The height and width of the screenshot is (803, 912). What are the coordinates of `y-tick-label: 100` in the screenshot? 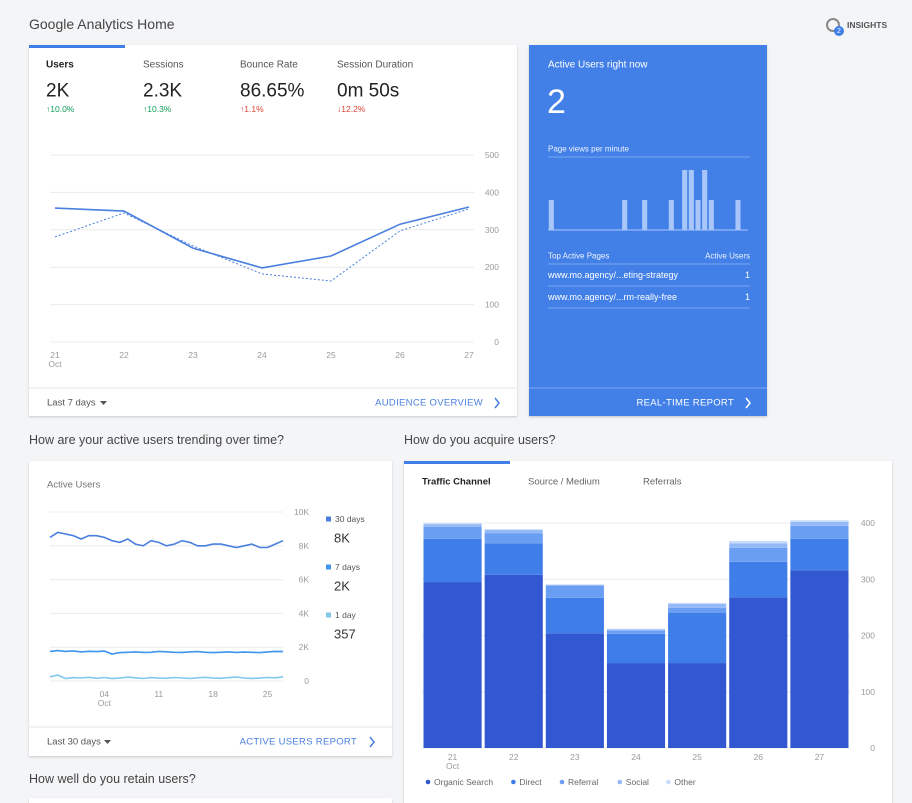 It's located at (868, 692).